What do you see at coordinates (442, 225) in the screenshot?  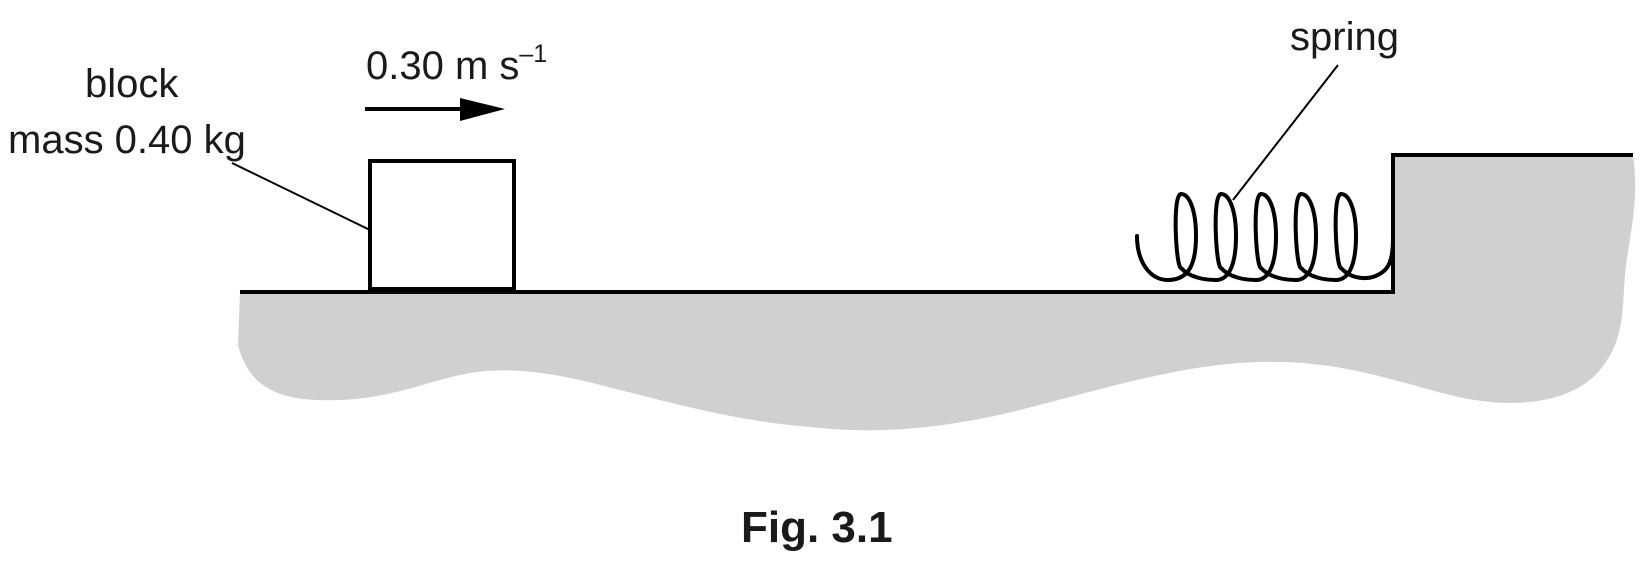 I see `block` at bounding box center [442, 225].